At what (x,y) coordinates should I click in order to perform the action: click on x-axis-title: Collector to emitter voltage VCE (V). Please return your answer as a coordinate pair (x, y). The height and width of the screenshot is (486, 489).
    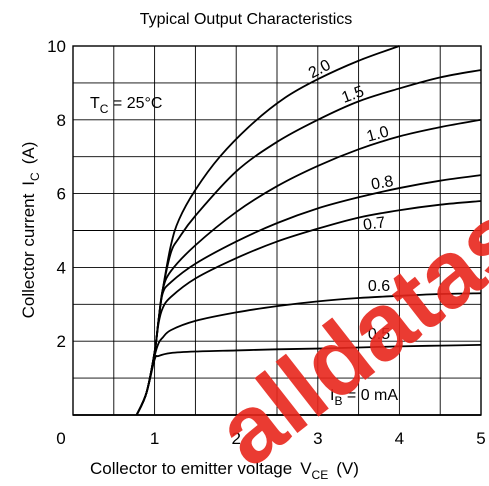
    Looking at the image, I should click on (224, 470).